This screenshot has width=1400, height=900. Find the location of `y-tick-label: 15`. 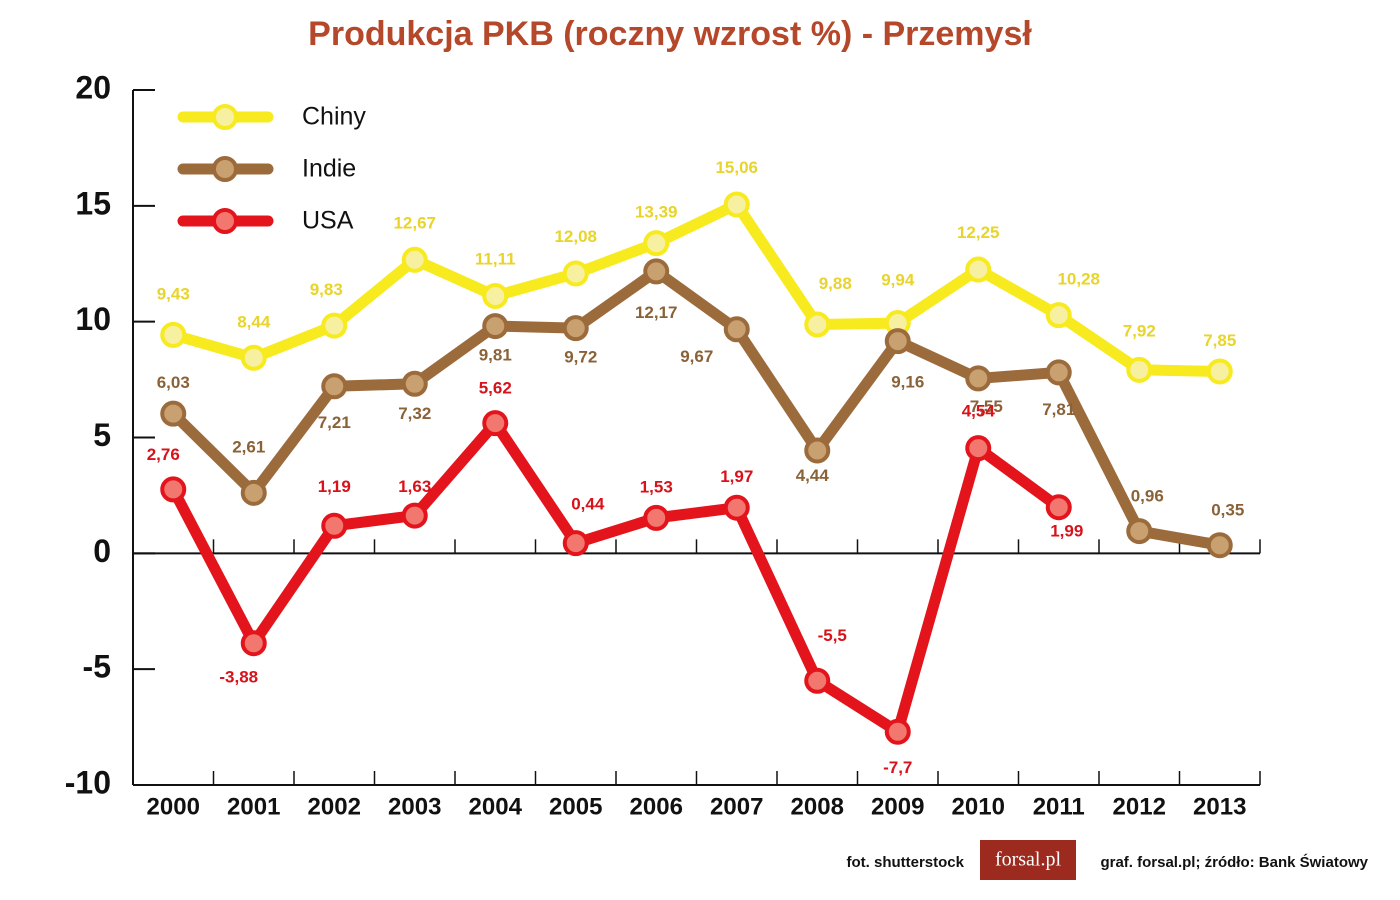

y-tick-label: 15 is located at coordinates (93, 203).